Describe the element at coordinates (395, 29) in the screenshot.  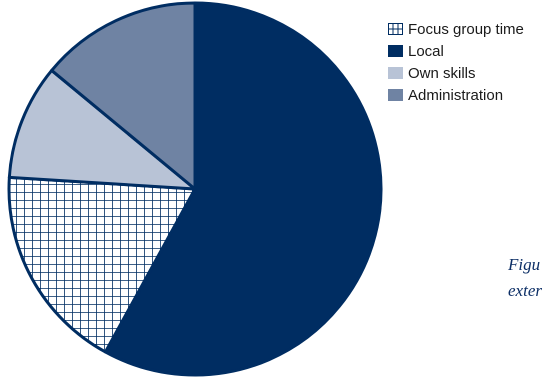
I see `legend-swatch-grid` at that location.